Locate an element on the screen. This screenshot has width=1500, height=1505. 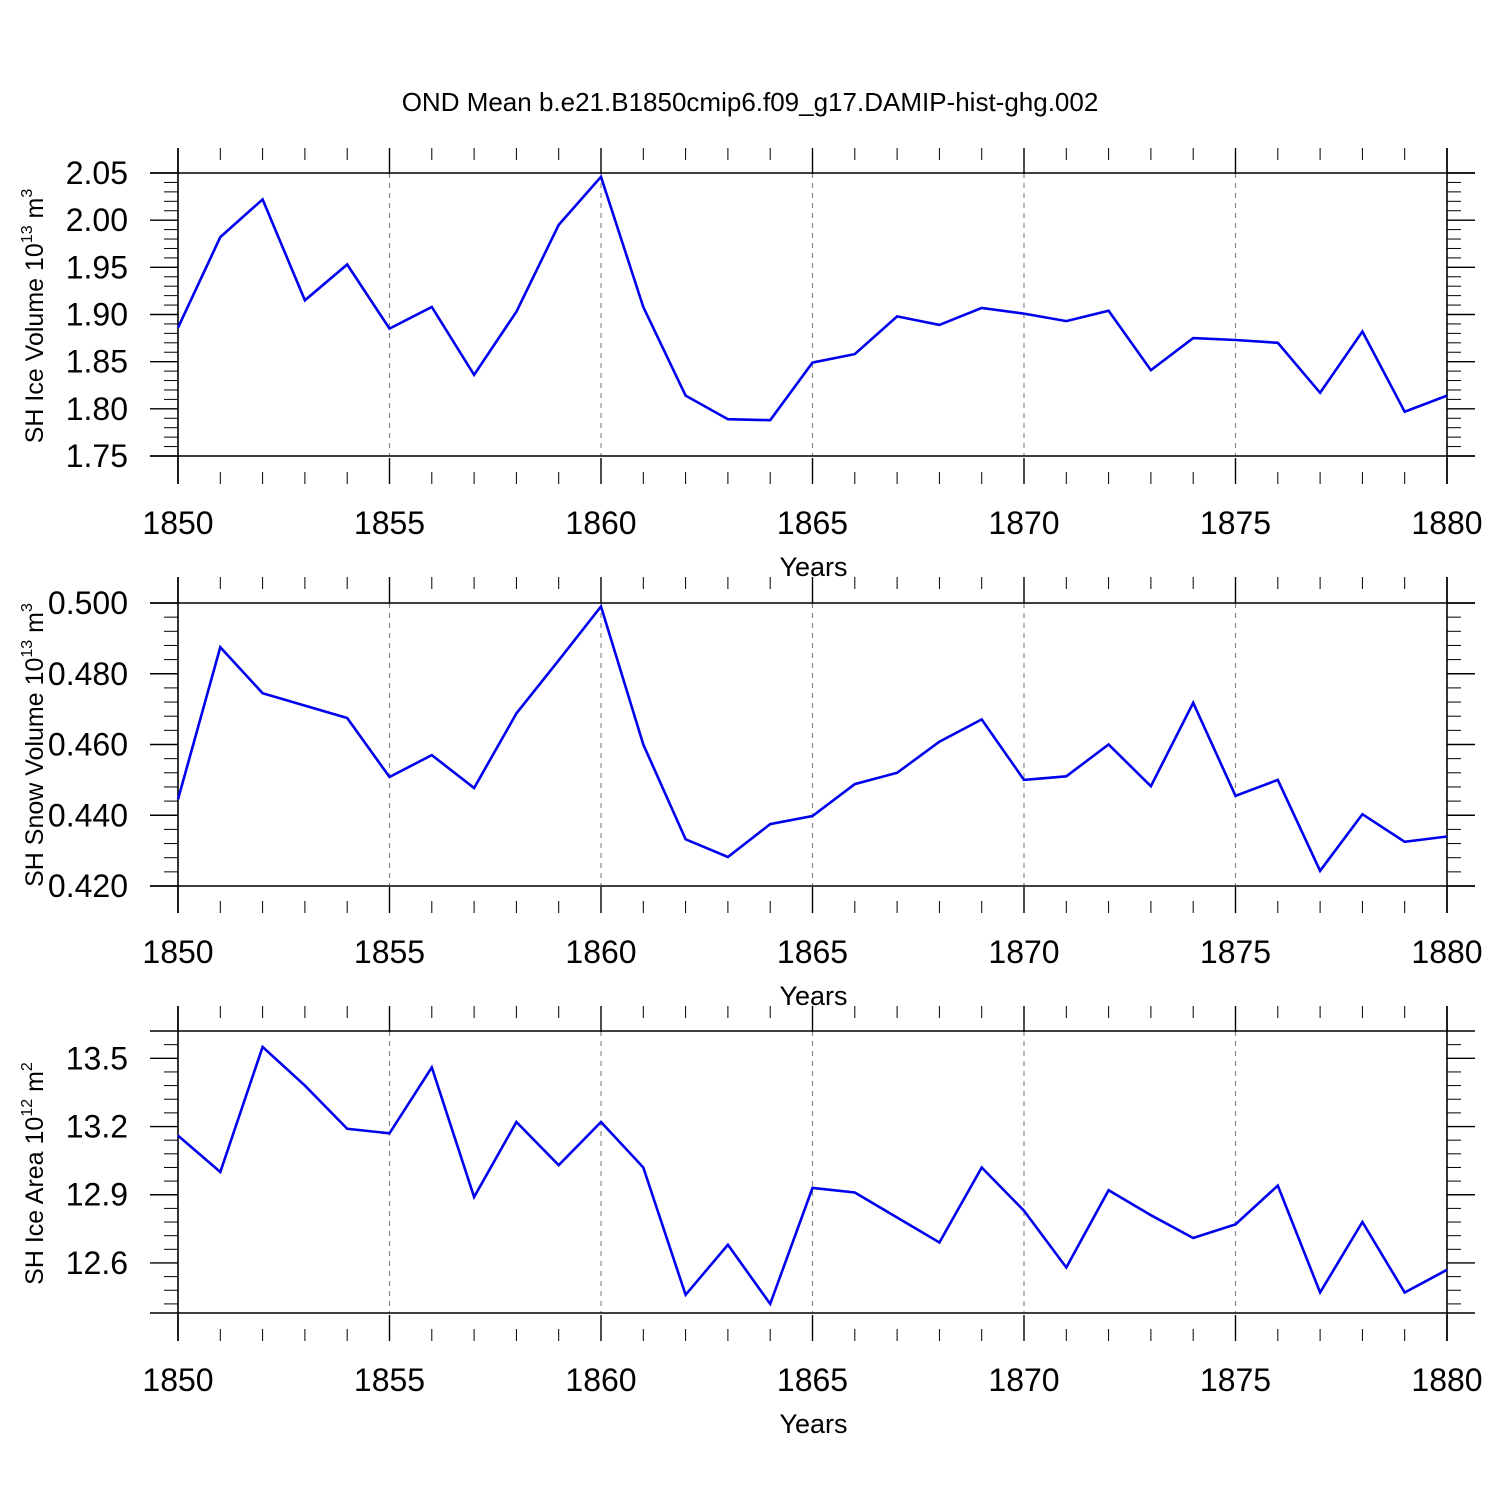
y-tick-label: 13.5 is located at coordinates (97, 1058).